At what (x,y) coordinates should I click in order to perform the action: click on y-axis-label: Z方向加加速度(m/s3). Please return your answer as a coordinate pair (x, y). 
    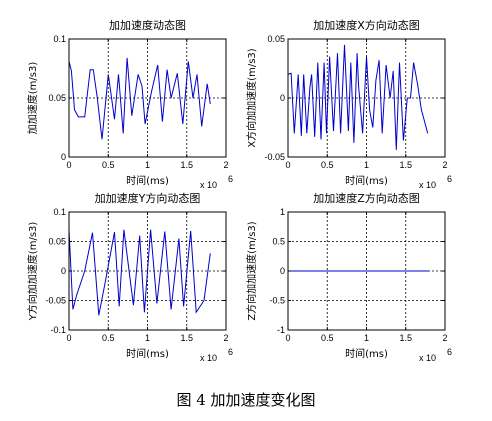
    Looking at the image, I should click on (251, 270).